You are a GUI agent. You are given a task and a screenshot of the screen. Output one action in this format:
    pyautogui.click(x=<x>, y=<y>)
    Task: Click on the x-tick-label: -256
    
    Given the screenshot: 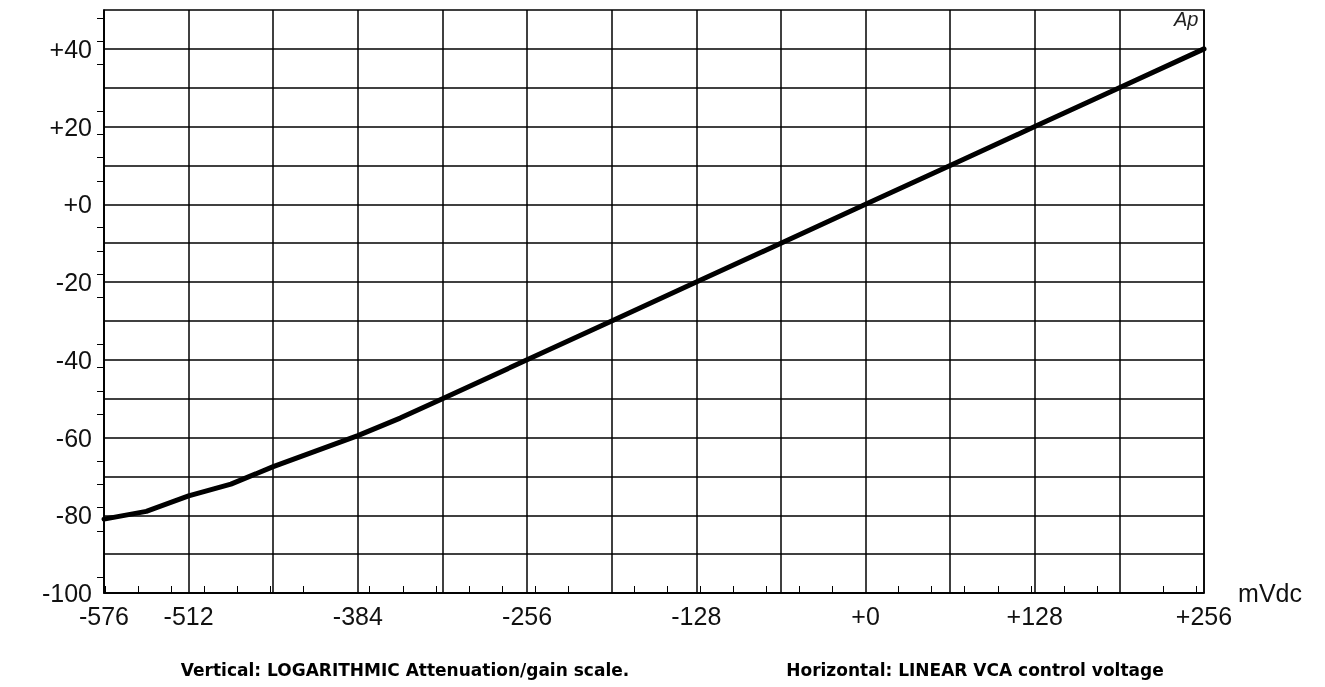 What is the action you would take?
    pyautogui.click(x=527, y=615)
    